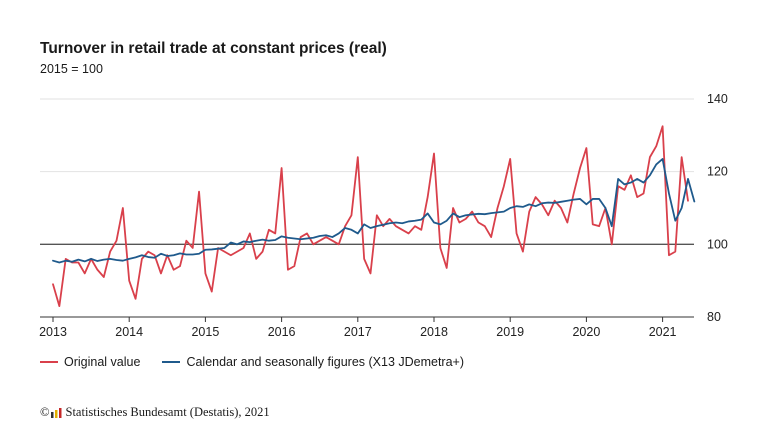  I want to click on legend-swatch-original, so click(49, 362).